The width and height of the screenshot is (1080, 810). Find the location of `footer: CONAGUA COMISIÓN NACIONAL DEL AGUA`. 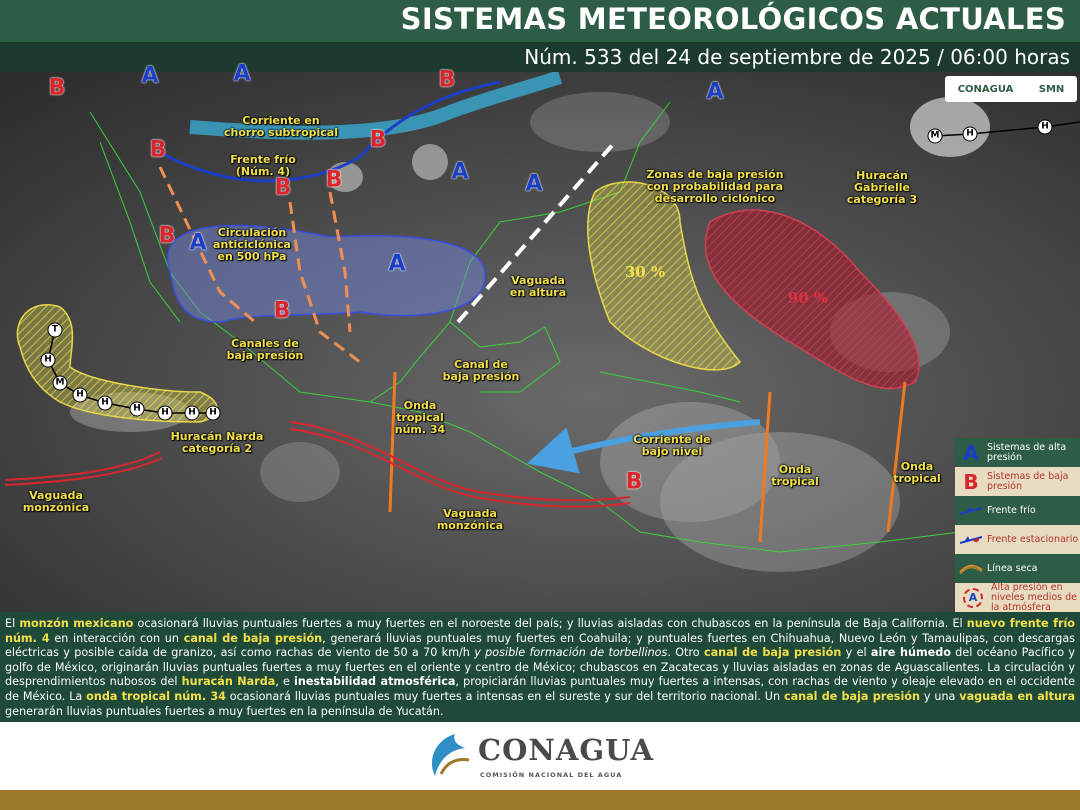

footer: CONAGUA COMISIÓN NACIONAL DEL AGUA is located at coordinates (540, 756).